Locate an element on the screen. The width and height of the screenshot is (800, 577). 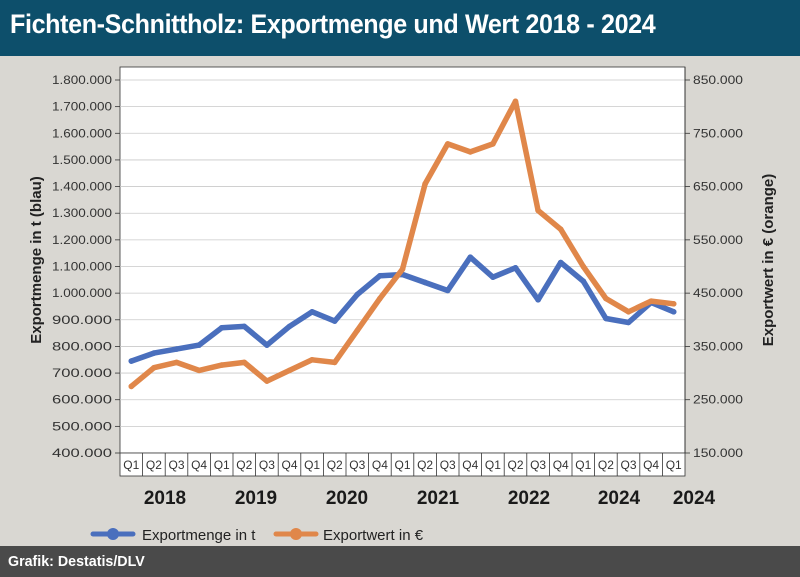
left-axis-title: Exportmenge in t (blau) is located at coordinates (36, 260).